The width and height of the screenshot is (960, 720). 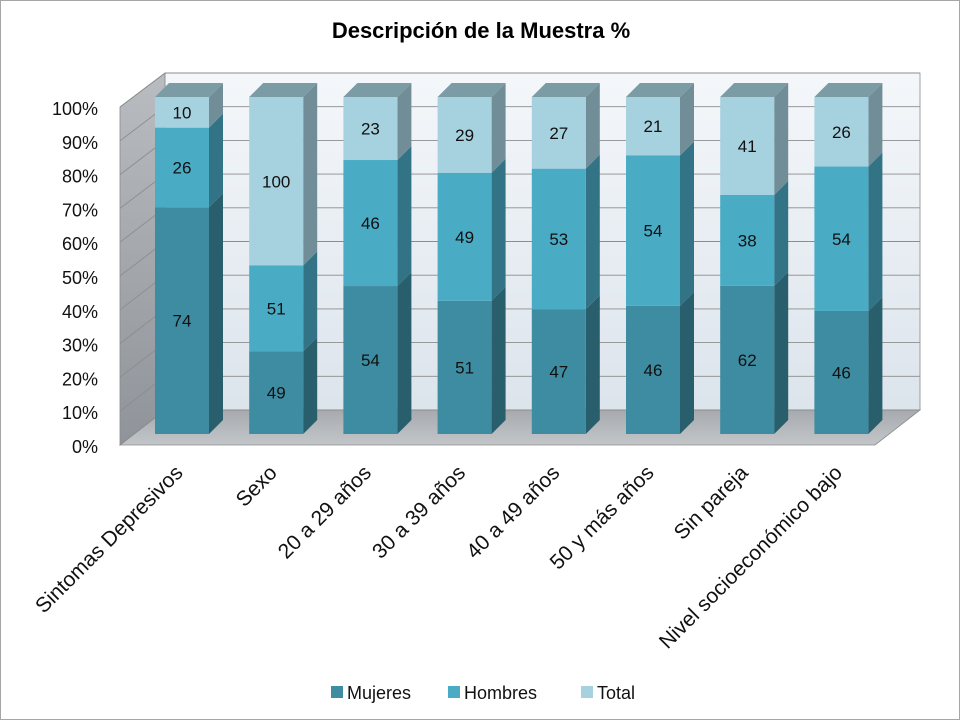 I want to click on data-label-total: 10, so click(x=182, y=112).